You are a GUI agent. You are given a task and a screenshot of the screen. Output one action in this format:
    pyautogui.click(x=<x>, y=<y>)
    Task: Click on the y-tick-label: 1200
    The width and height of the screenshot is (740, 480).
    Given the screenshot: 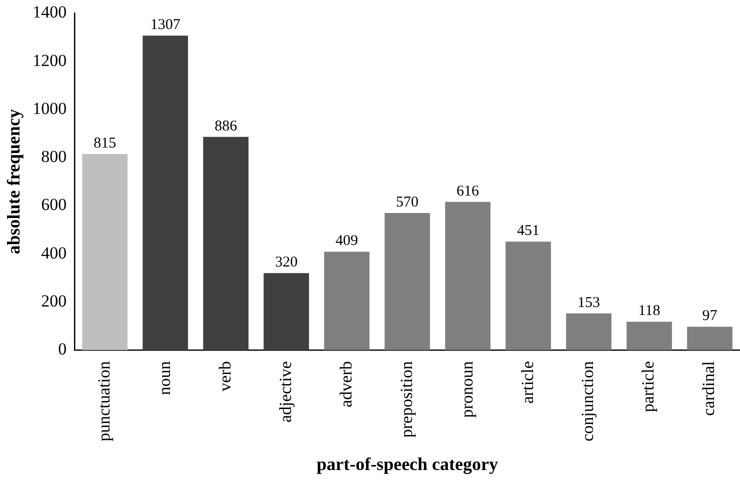 What is the action you would take?
    pyautogui.click(x=49, y=60)
    